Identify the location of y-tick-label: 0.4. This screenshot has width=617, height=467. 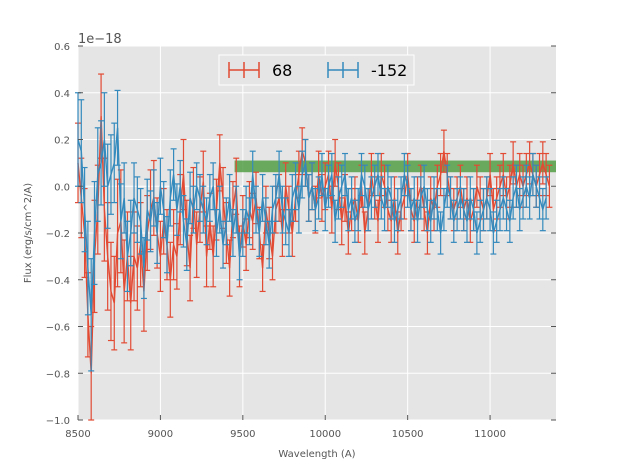
(62, 94).